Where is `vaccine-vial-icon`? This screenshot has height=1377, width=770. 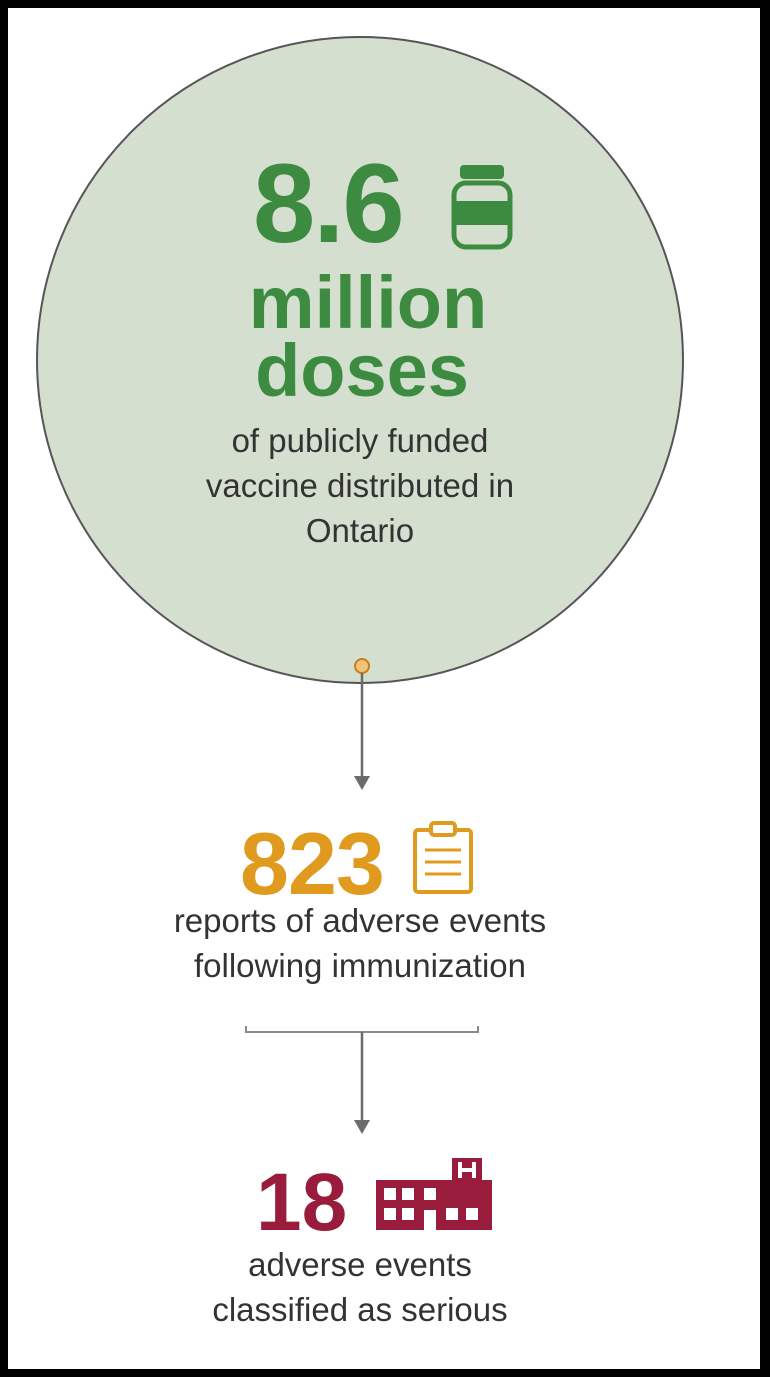 vaccine-vial-icon is located at coordinates (482, 207).